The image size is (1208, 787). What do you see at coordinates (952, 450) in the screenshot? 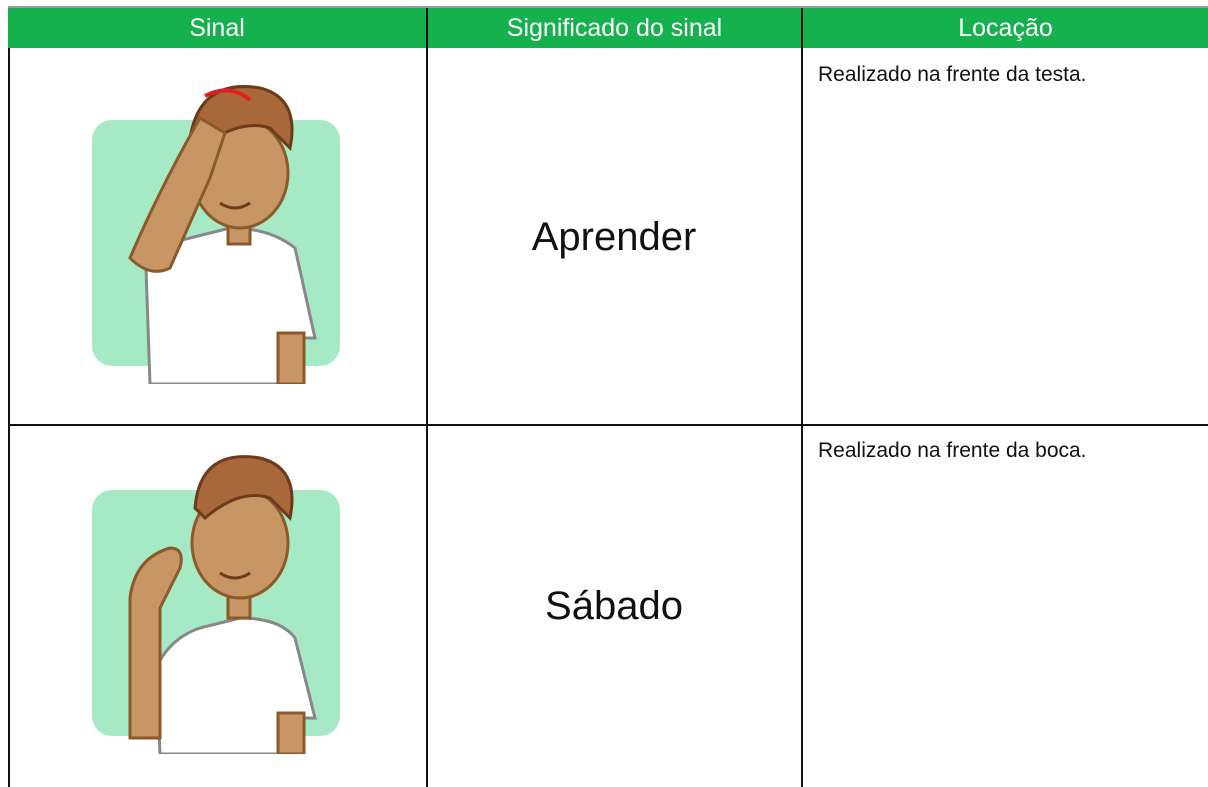
I see `location: Realizado na frente da boca.` at bounding box center [952, 450].